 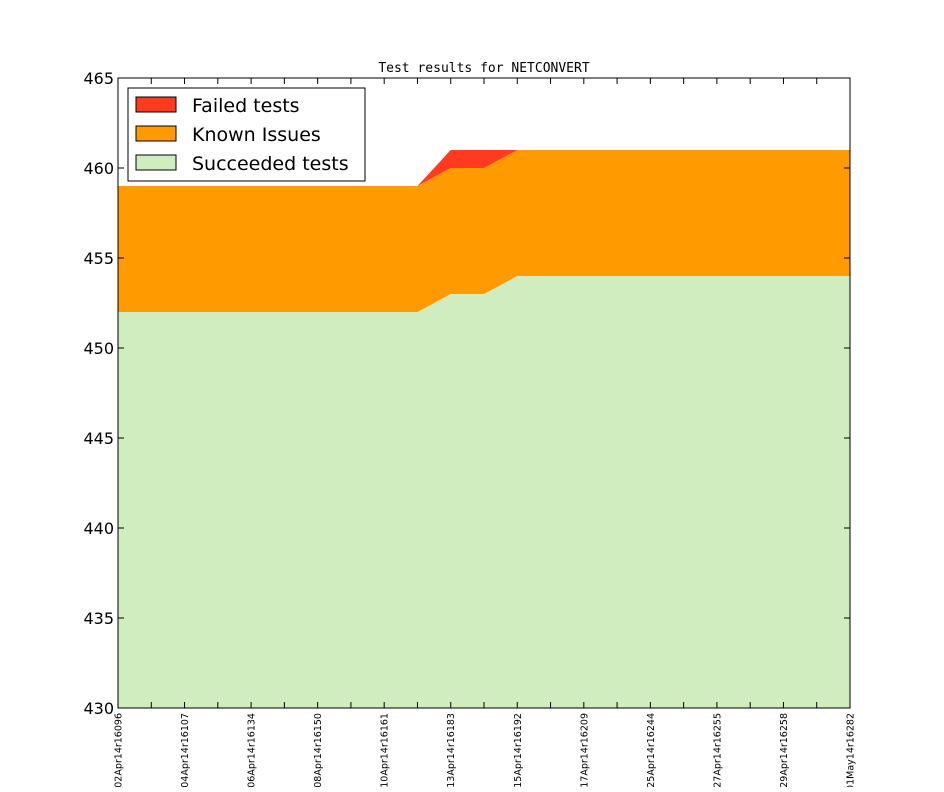 I want to click on x-tick-label: 13Apr14r16183, so click(x=451, y=750).